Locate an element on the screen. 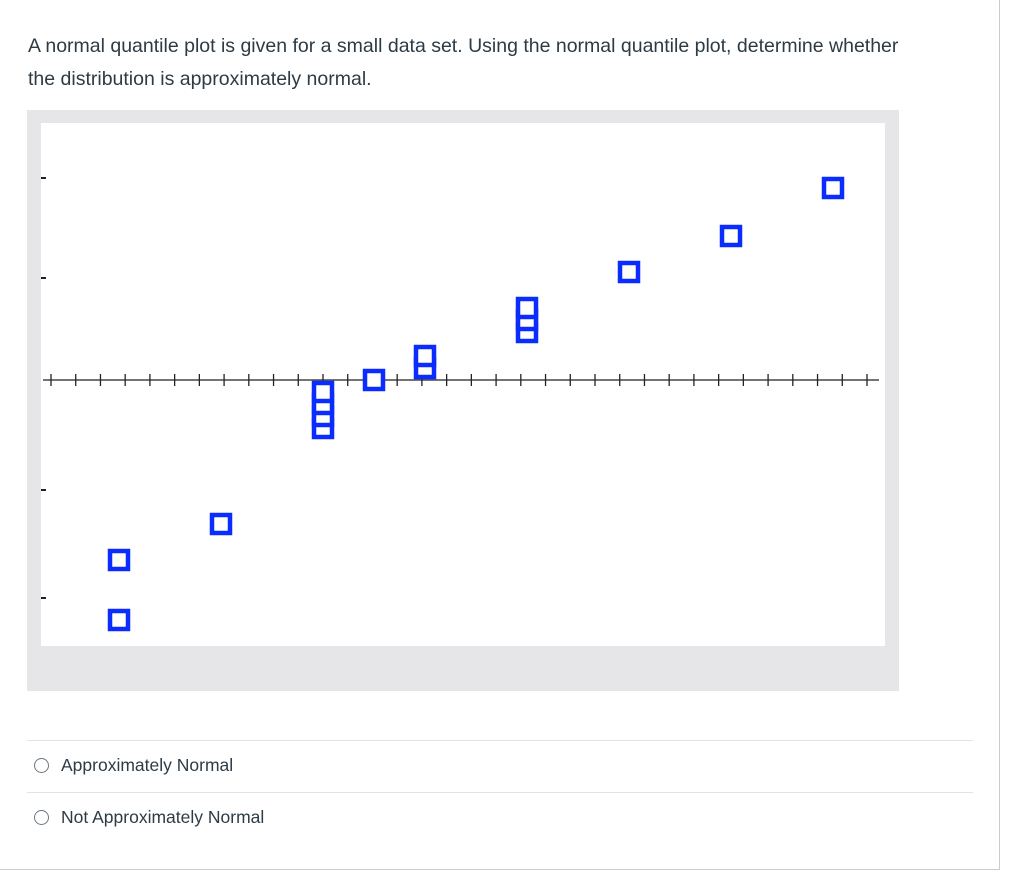 The width and height of the screenshot is (1024, 877). divider-middle is located at coordinates (500, 792).